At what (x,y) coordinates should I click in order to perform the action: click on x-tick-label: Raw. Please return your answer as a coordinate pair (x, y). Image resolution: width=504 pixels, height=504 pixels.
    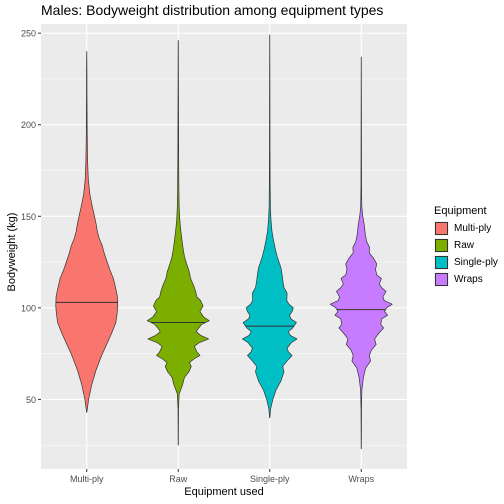
    Looking at the image, I should click on (178, 479).